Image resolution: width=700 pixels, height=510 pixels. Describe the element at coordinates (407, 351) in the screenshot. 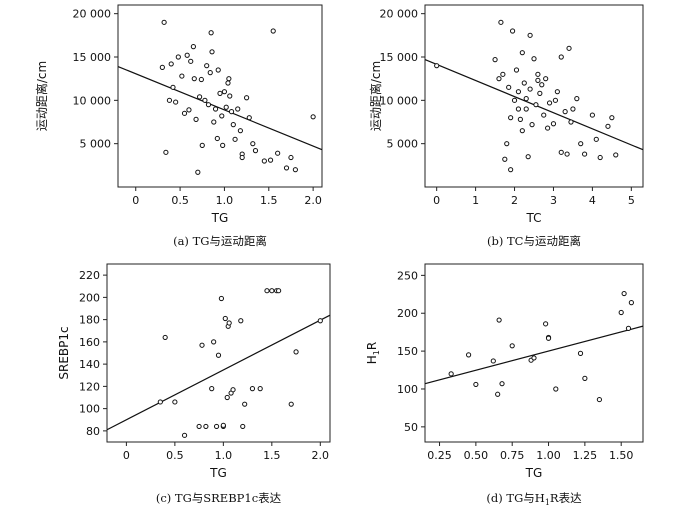

I see `y-tick-label: 150` at that location.